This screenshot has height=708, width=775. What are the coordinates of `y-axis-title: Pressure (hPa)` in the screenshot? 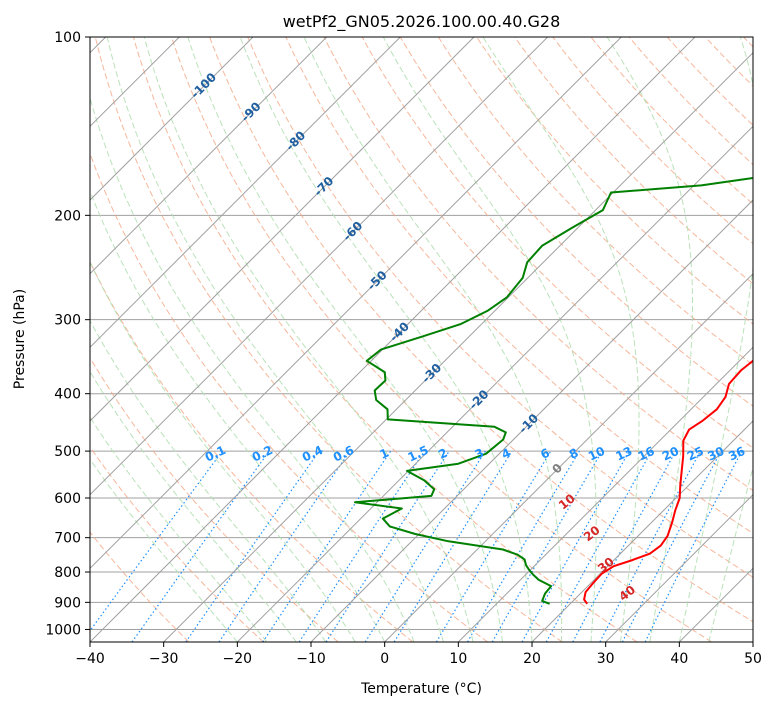 It's located at (20, 339).